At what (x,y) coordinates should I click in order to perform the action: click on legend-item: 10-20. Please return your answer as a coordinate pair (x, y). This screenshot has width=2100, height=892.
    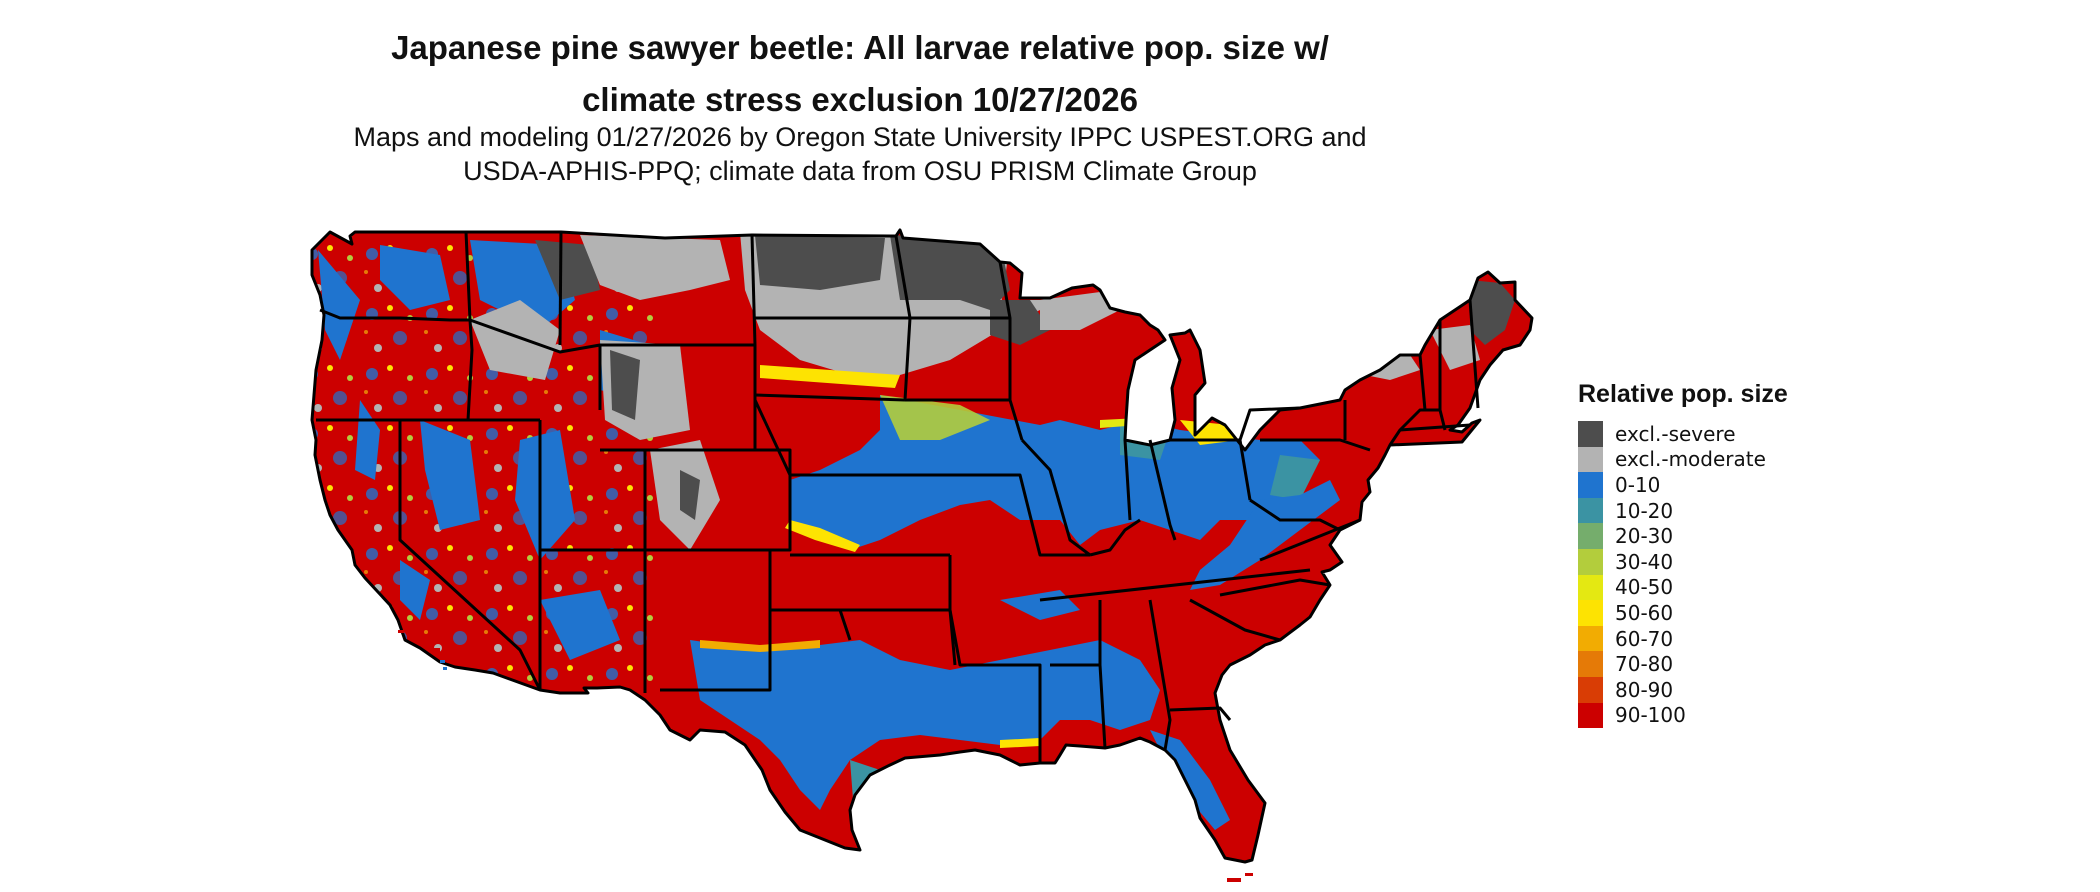
    Looking at the image, I should click on (1683, 510).